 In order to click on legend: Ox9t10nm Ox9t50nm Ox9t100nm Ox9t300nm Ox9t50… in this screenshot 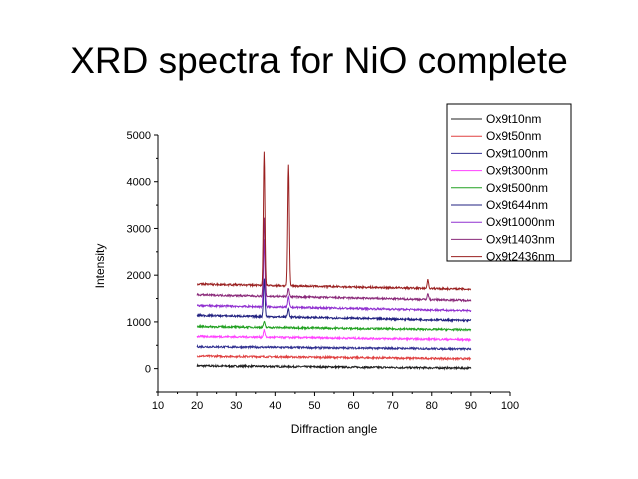, I will do `click(509, 183)`.